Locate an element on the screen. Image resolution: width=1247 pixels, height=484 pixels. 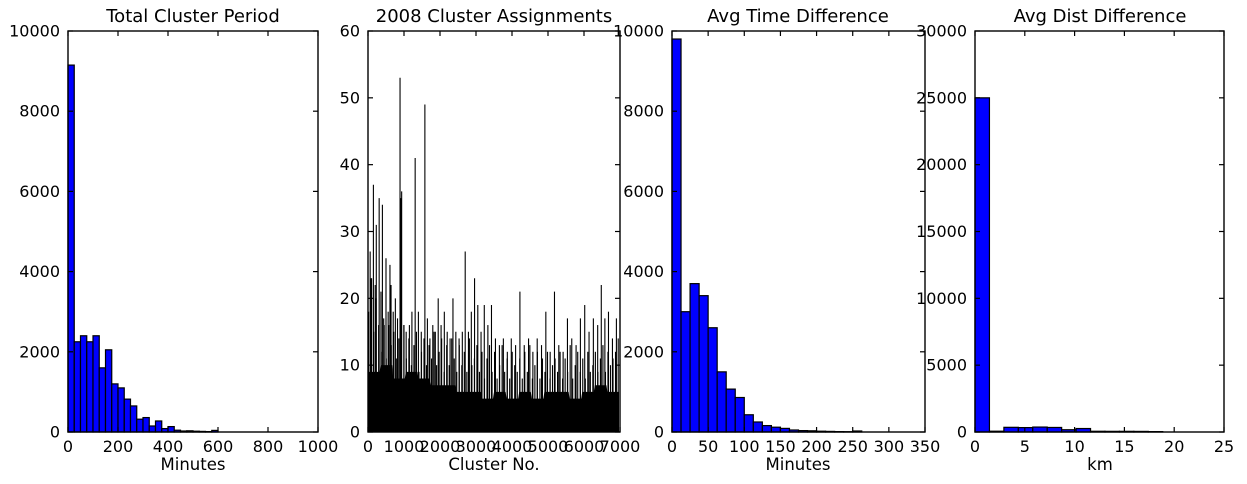
svg-text: 25000 is located at coordinates (941, 97).